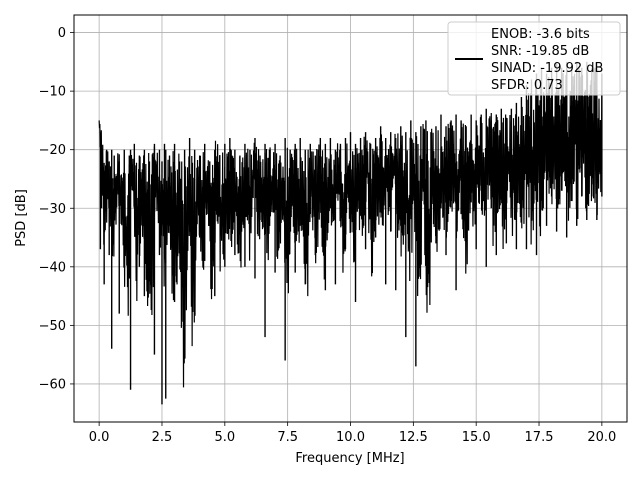  What do you see at coordinates (547, 68) in the screenshot?
I see `legend-entry-sinad: SINAD: -19.92 dB` at bounding box center [547, 68].